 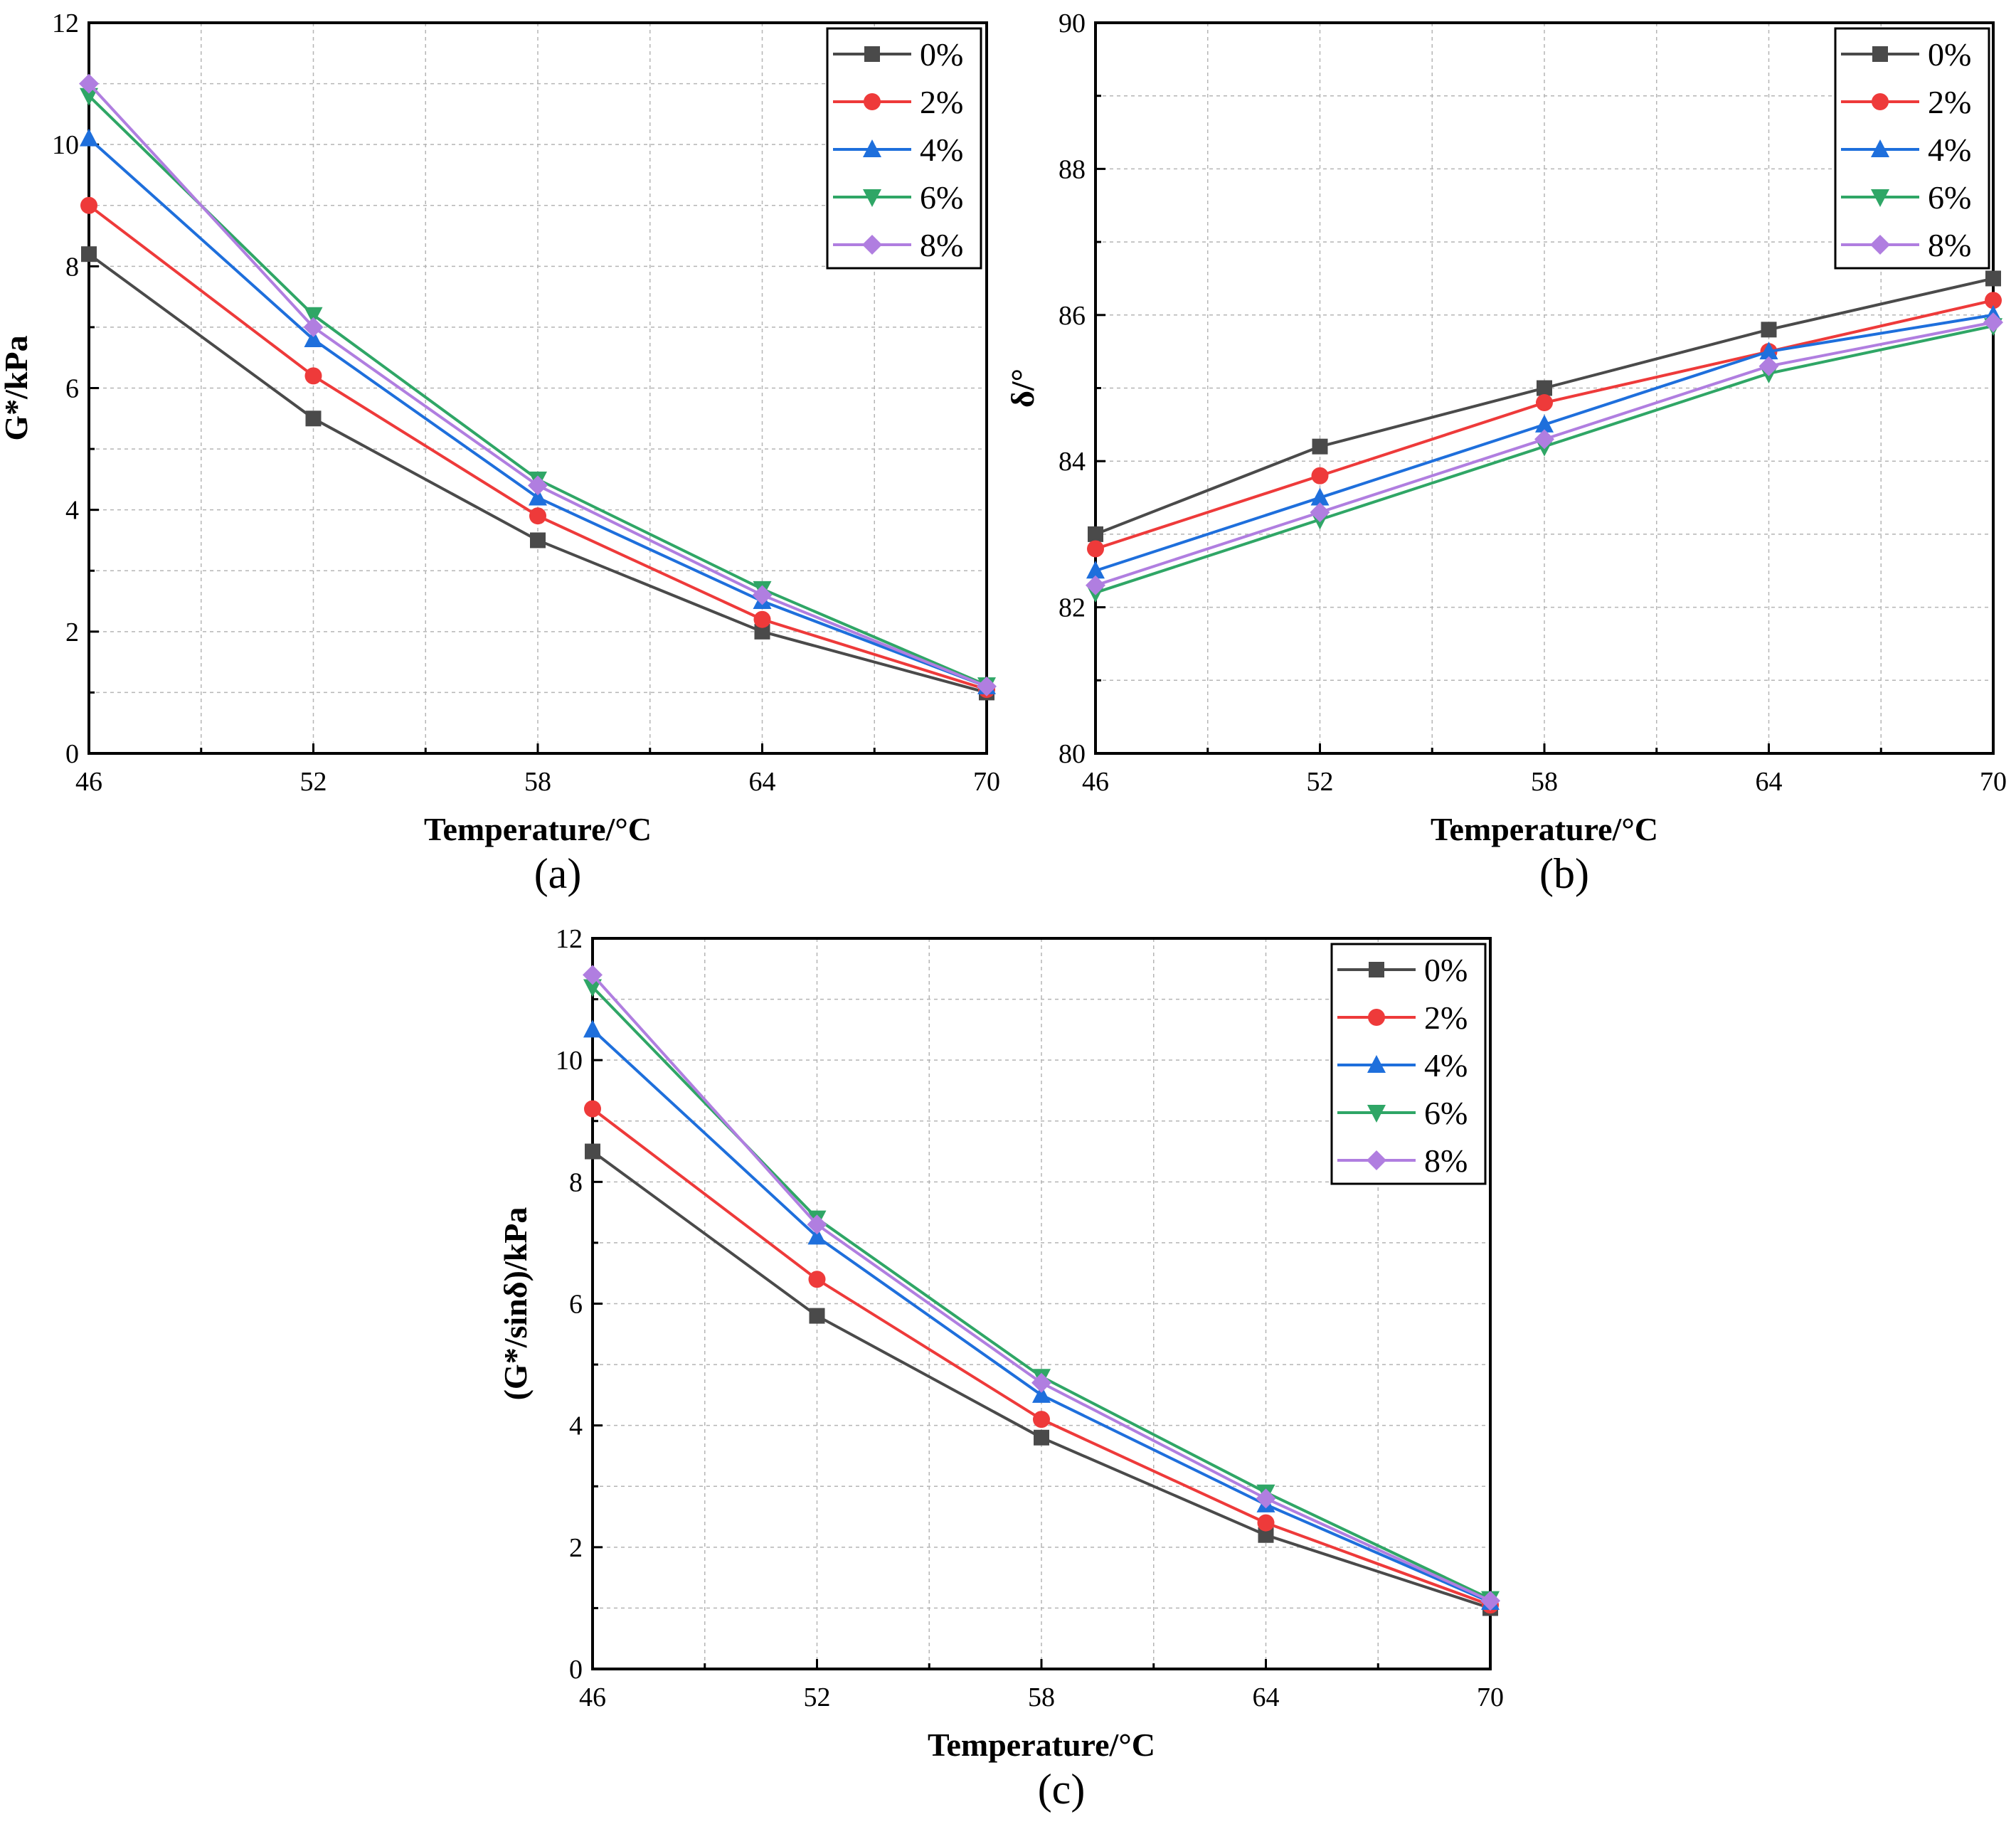 What do you see at coordinates (1072, 462) in the screenshot?
I see `y-tick-label: 84` at bounding box center [1072, 462].